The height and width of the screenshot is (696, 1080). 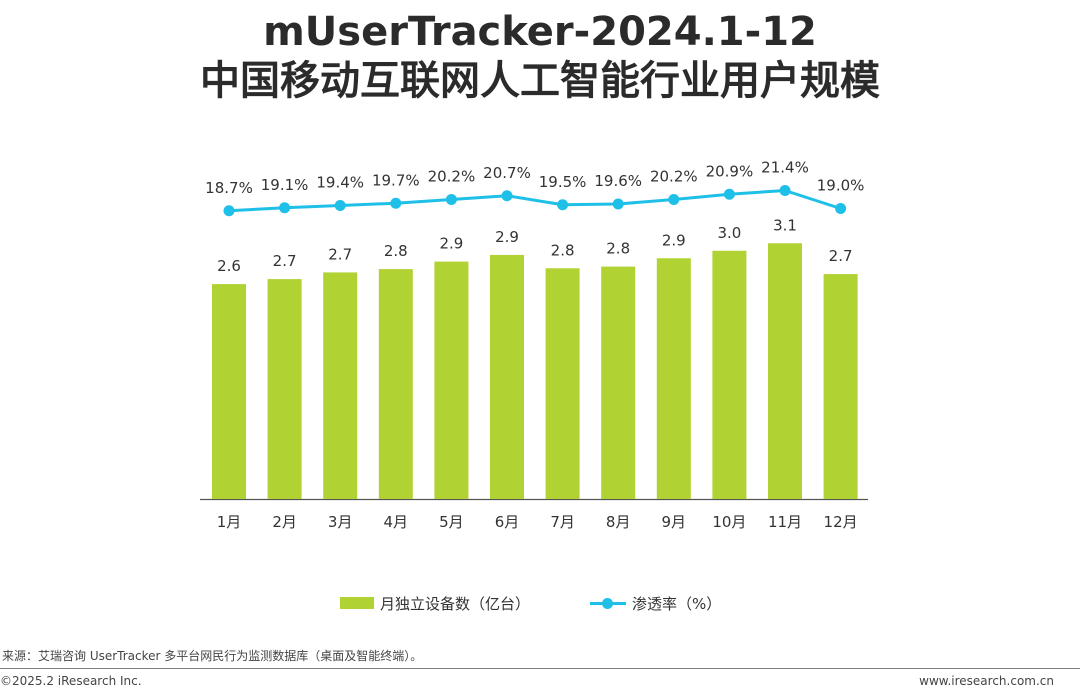 I want to click on legend-label-devices: 月独立设备数（亿台）, so click(x=455, y=603).